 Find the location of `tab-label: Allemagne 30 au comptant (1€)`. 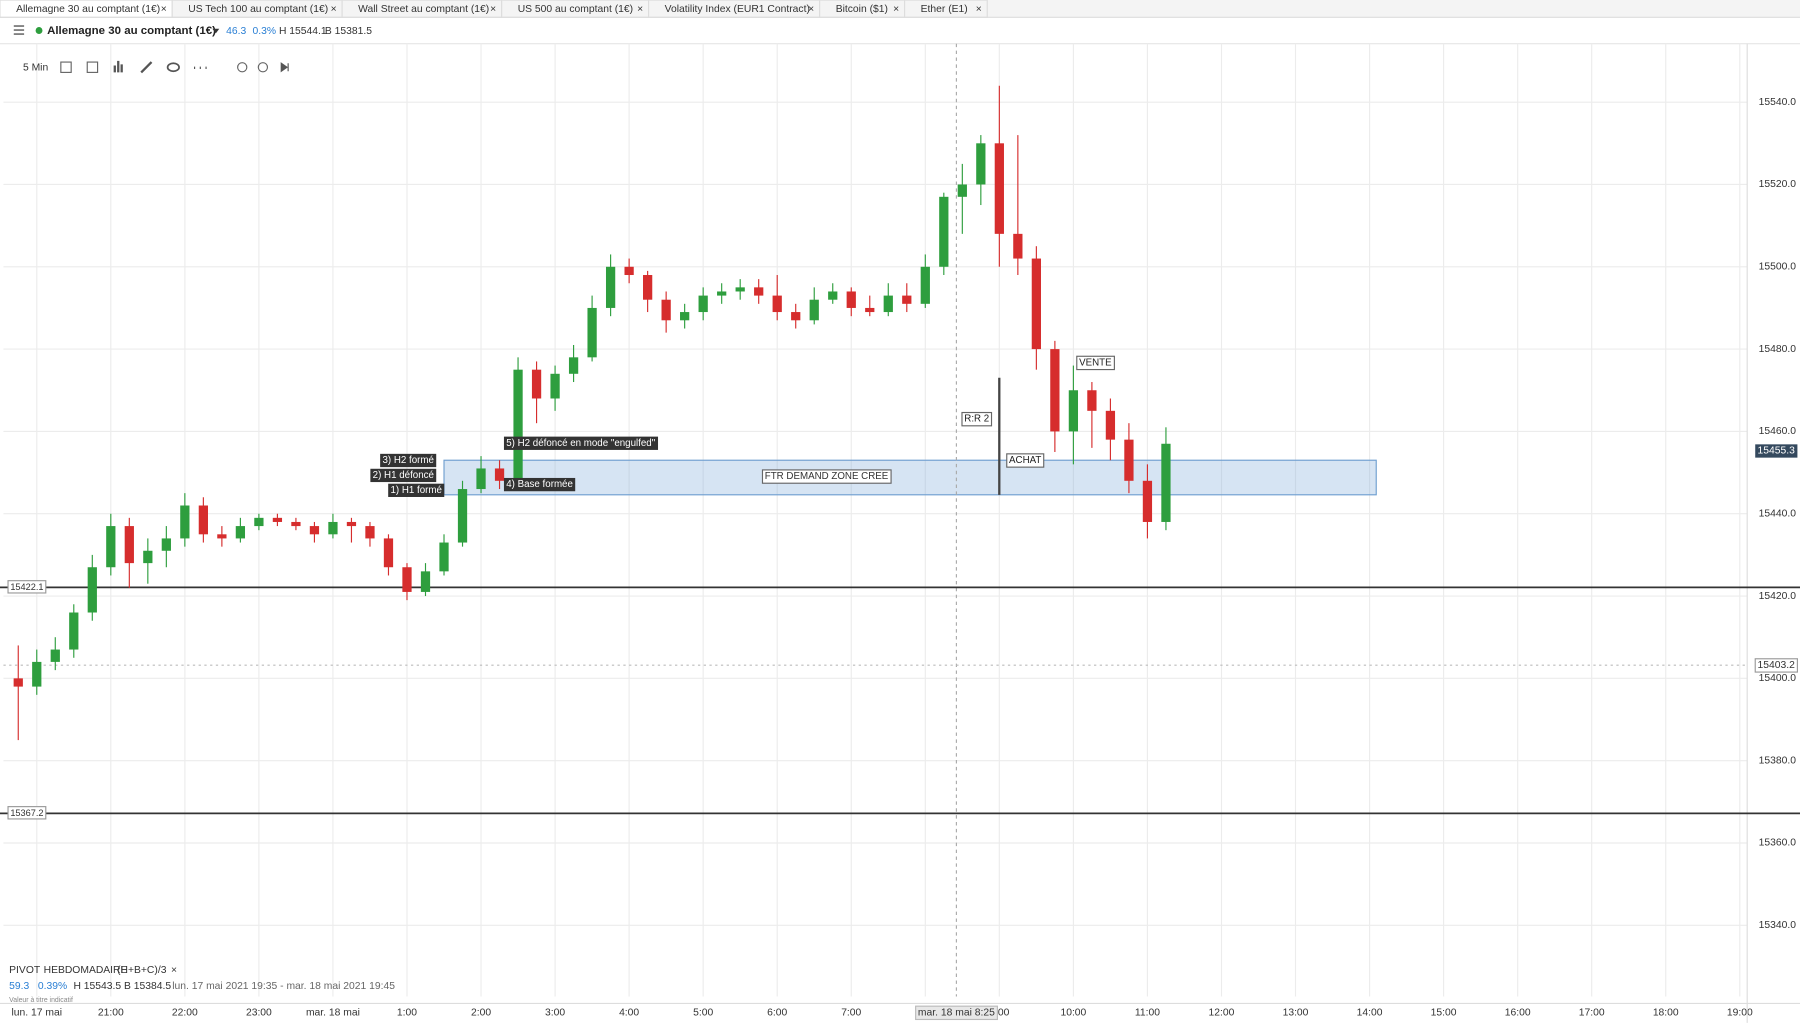

tab-label: Allemagne 30 au comptant (1€) is located at coordinates (88, 9).